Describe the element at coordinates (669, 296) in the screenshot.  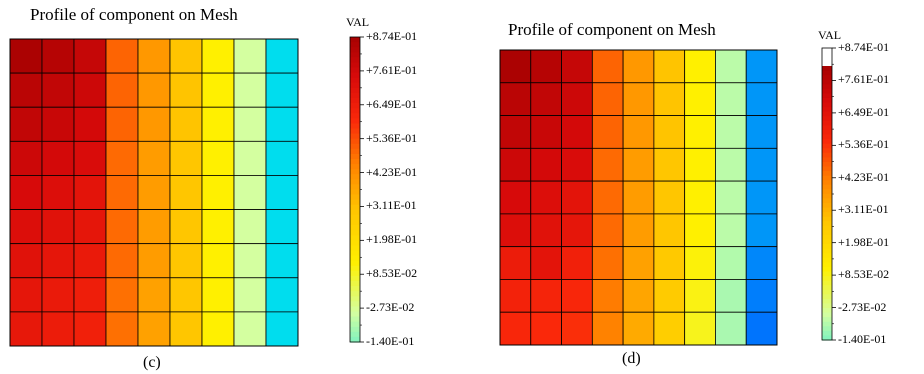
I see `heatmap-cell-p1-r7-c5` at that location.